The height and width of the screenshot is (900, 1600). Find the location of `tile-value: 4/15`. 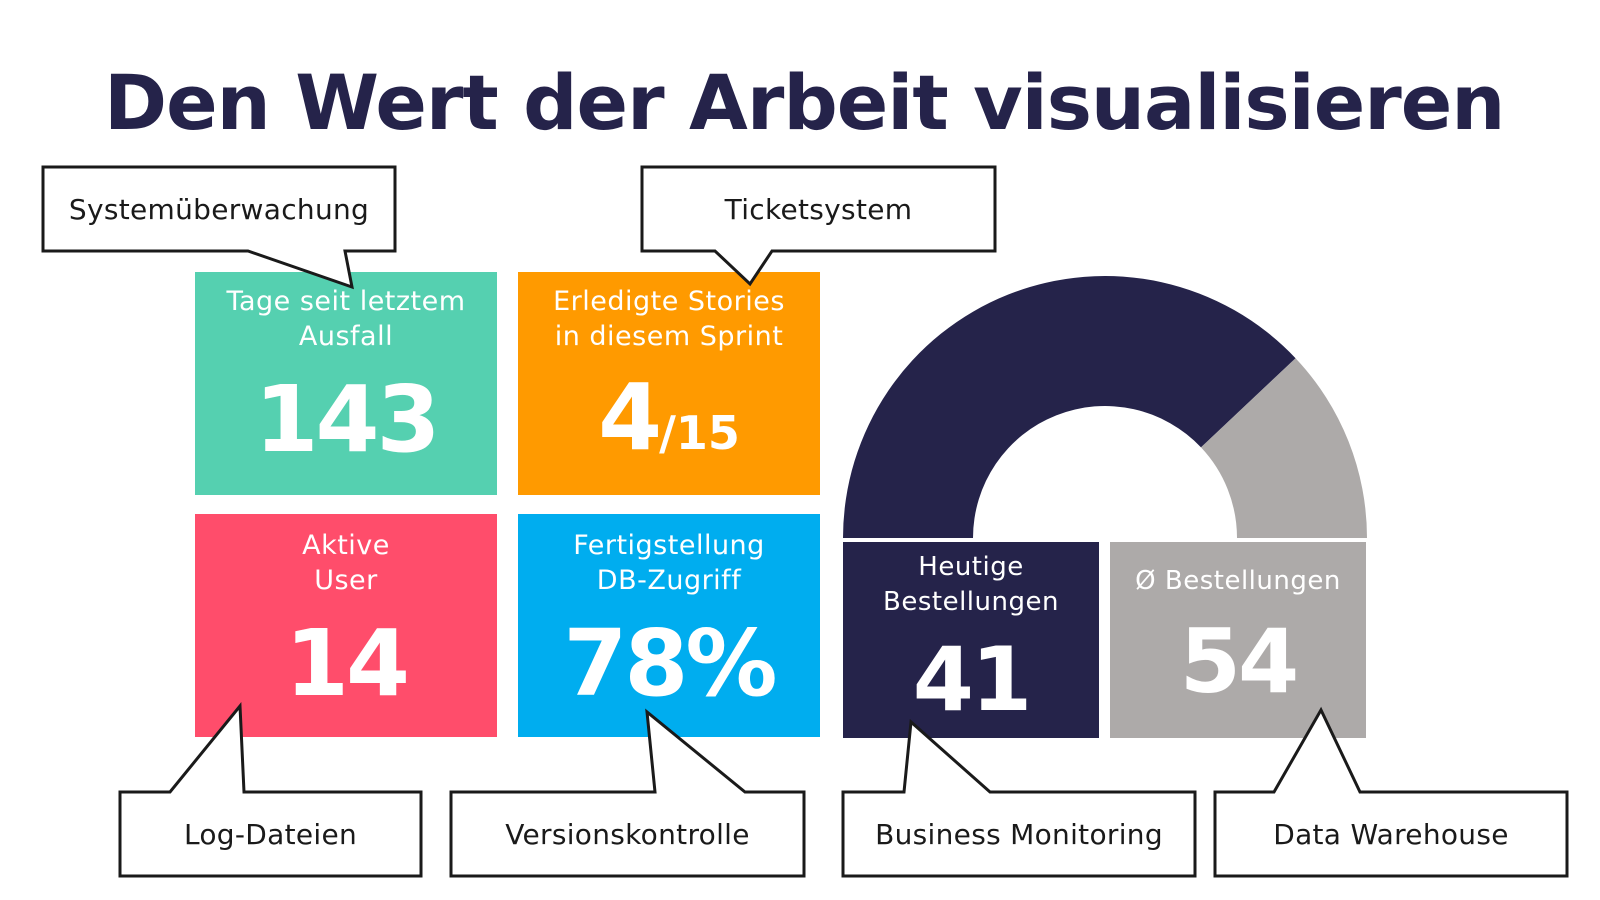

tile-value: 4/15 is located at coordinates (669, 418).